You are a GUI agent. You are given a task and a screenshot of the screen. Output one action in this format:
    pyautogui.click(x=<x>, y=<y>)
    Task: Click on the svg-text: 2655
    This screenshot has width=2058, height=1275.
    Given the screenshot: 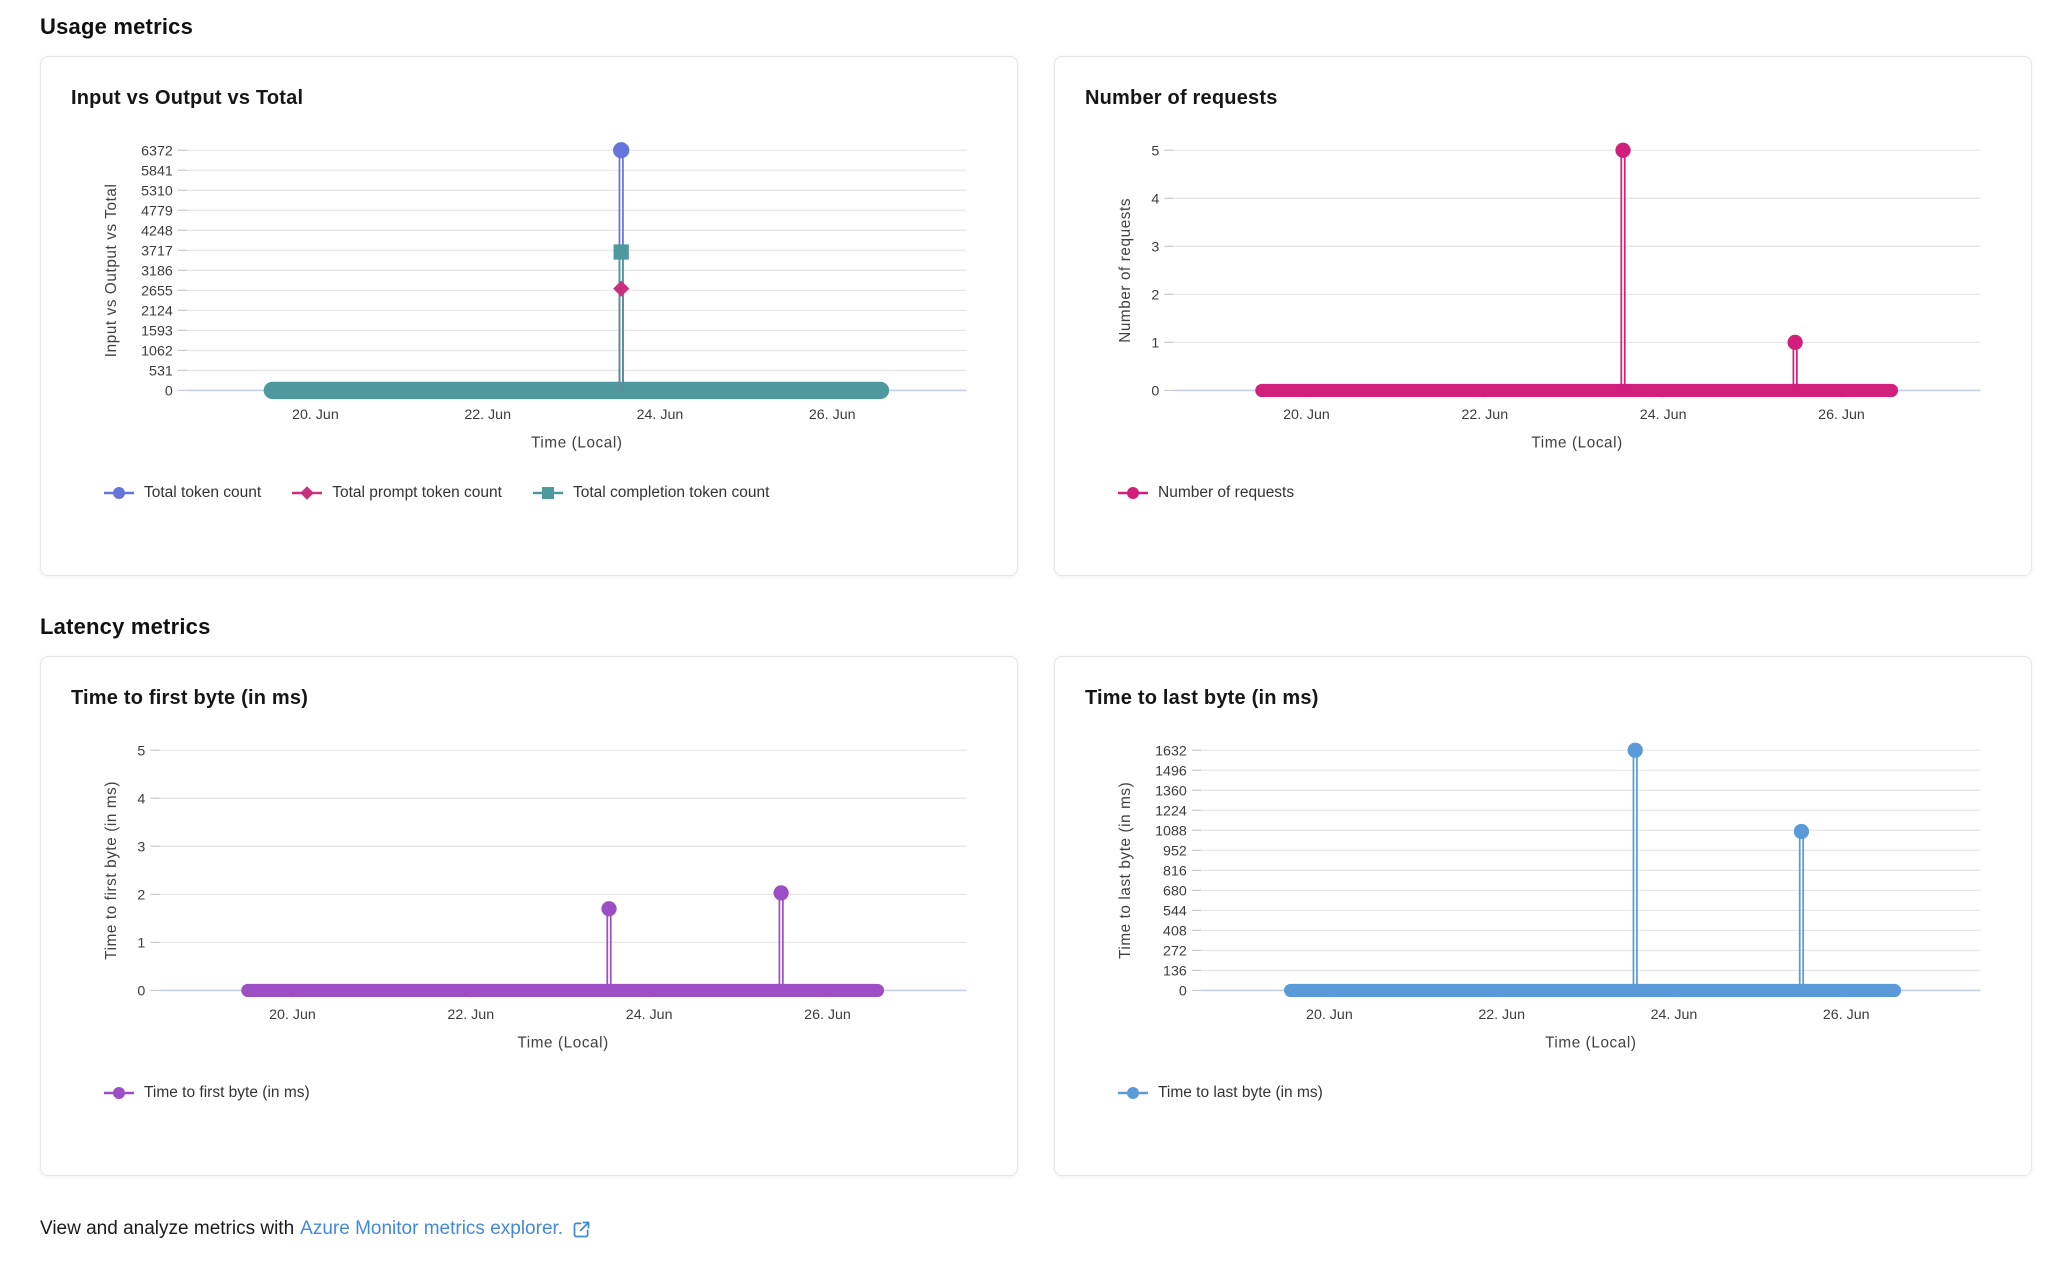 What is the action you would take?
    pyautogui.click(x=157, y=291)
    